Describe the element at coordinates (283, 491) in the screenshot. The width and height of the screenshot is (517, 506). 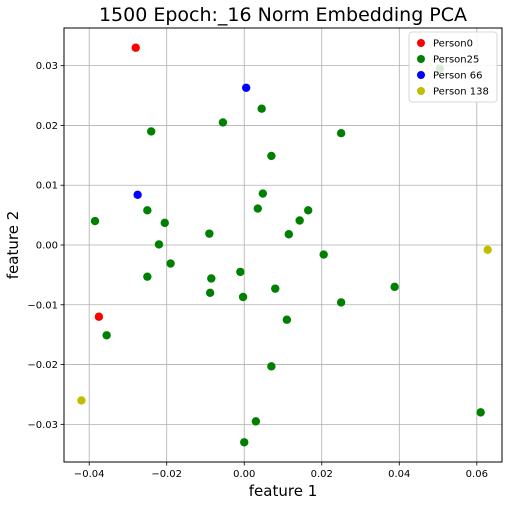
I see `x-axis-label: feature 1` at that location.